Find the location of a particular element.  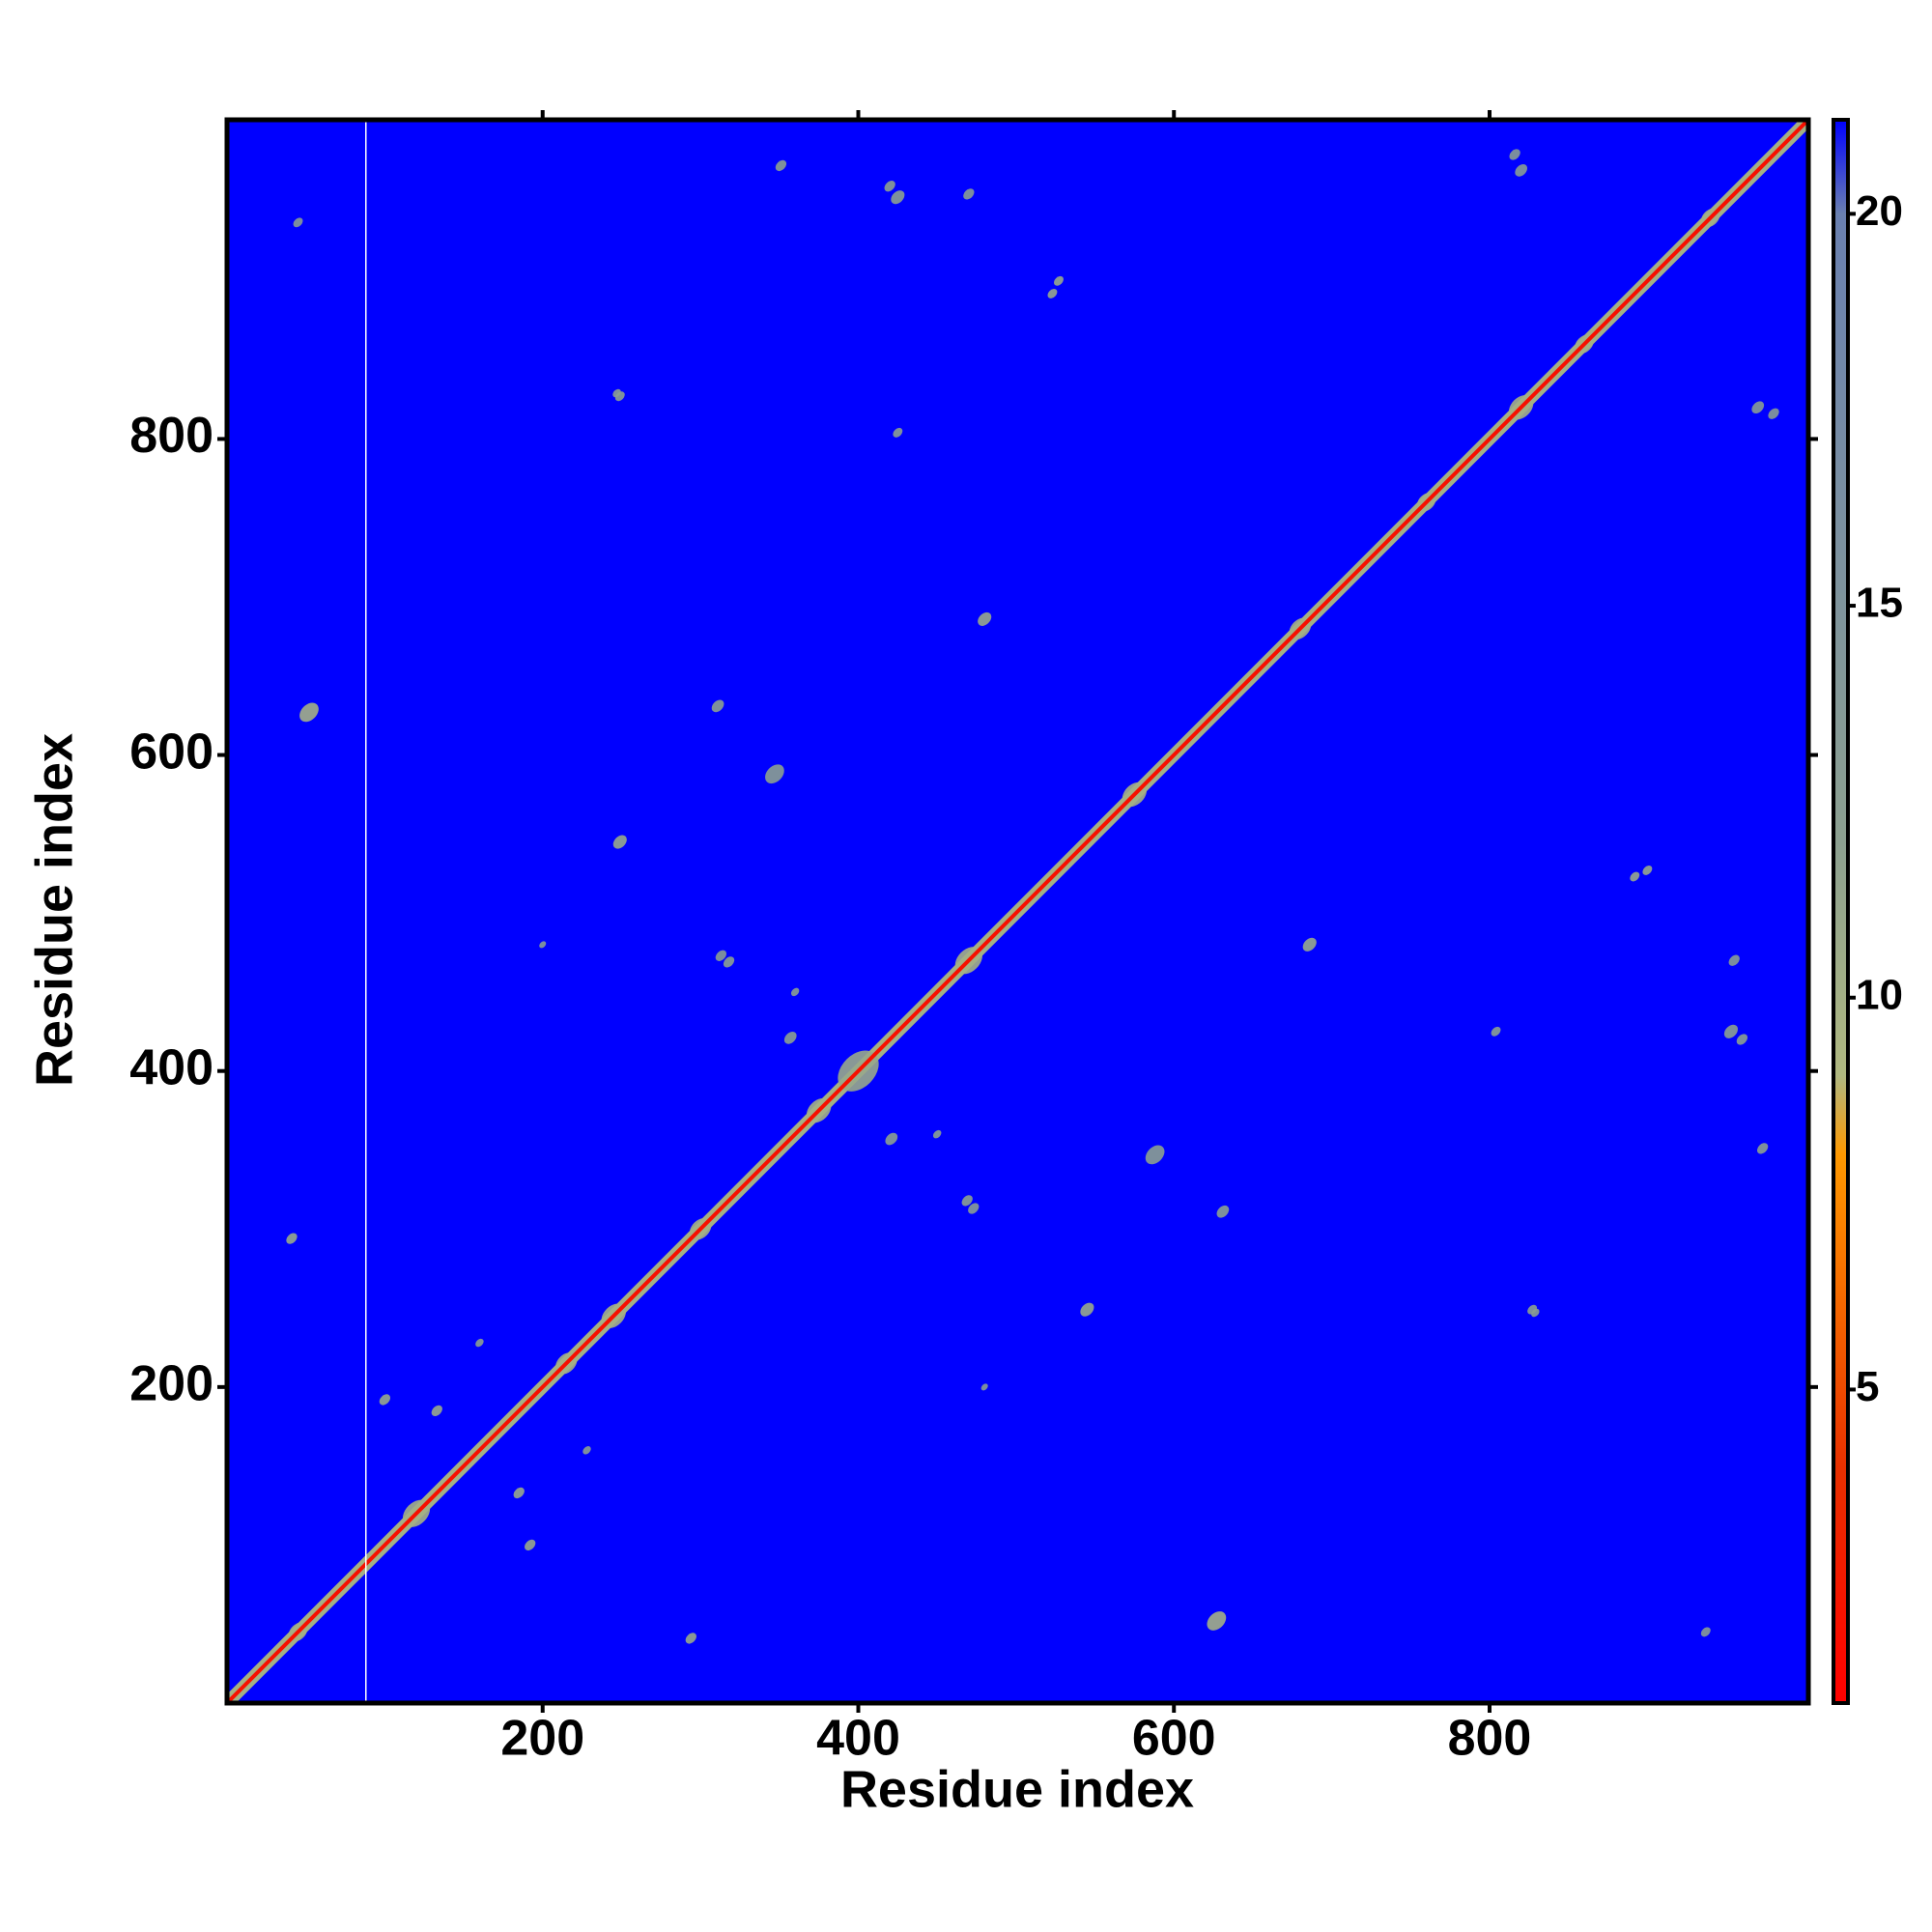

y-tick-label: 200 is located at coordinates (171, 1384).